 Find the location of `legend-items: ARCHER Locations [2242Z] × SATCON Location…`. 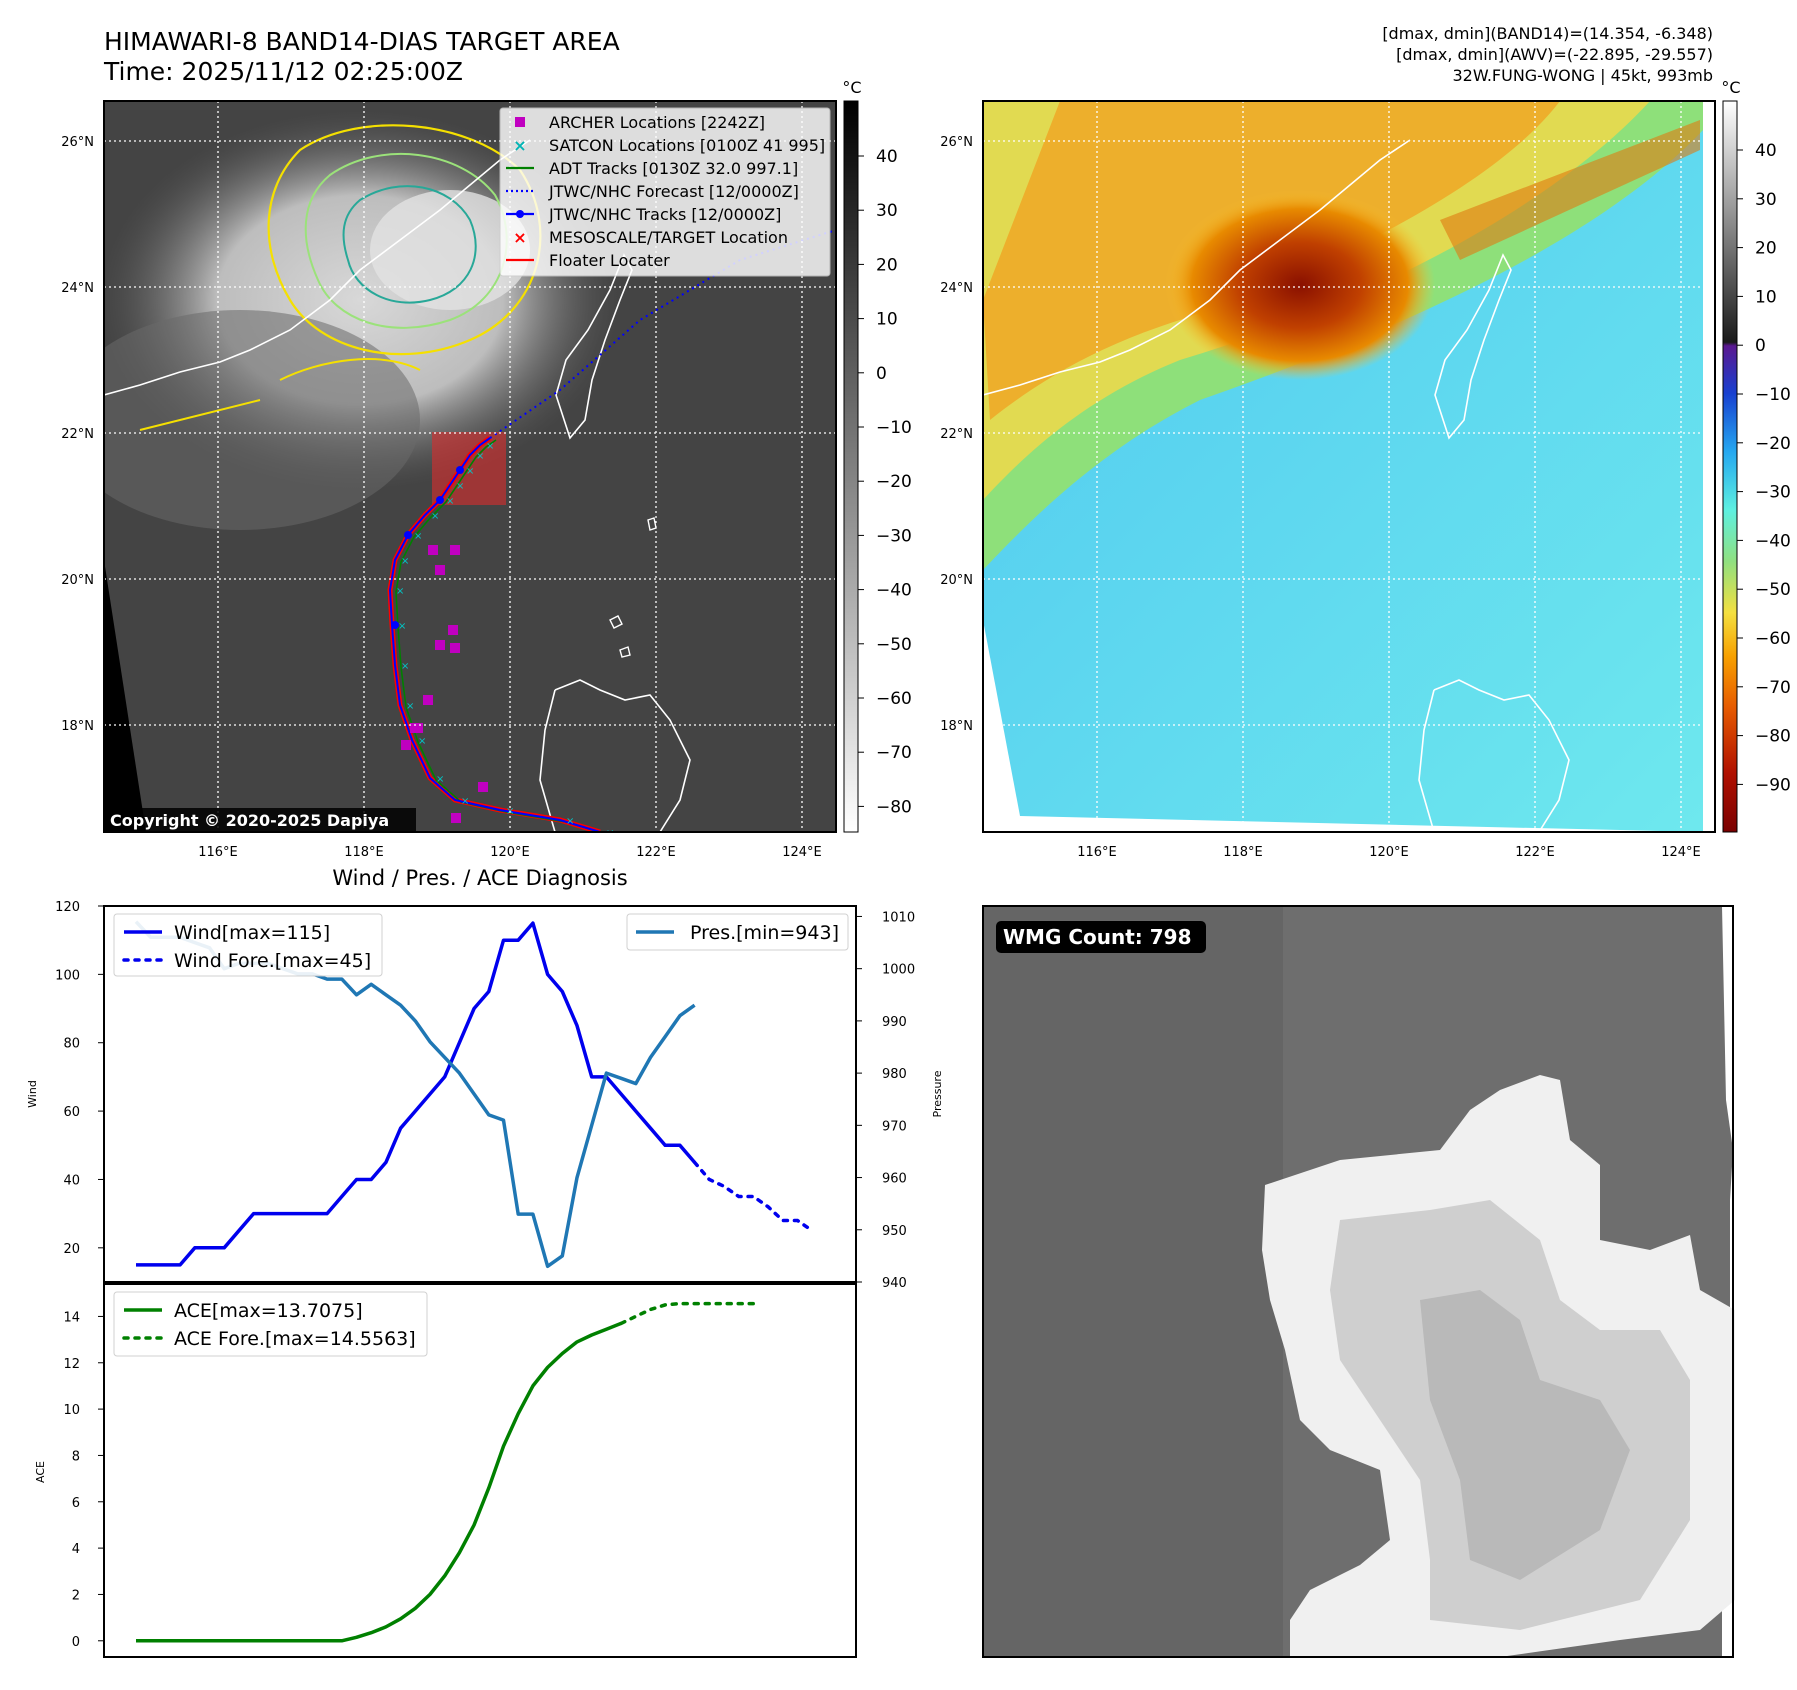

legend-items: ARCHER Locations [2242Z] × SATCON Location… is located at coordinates (665, 191).